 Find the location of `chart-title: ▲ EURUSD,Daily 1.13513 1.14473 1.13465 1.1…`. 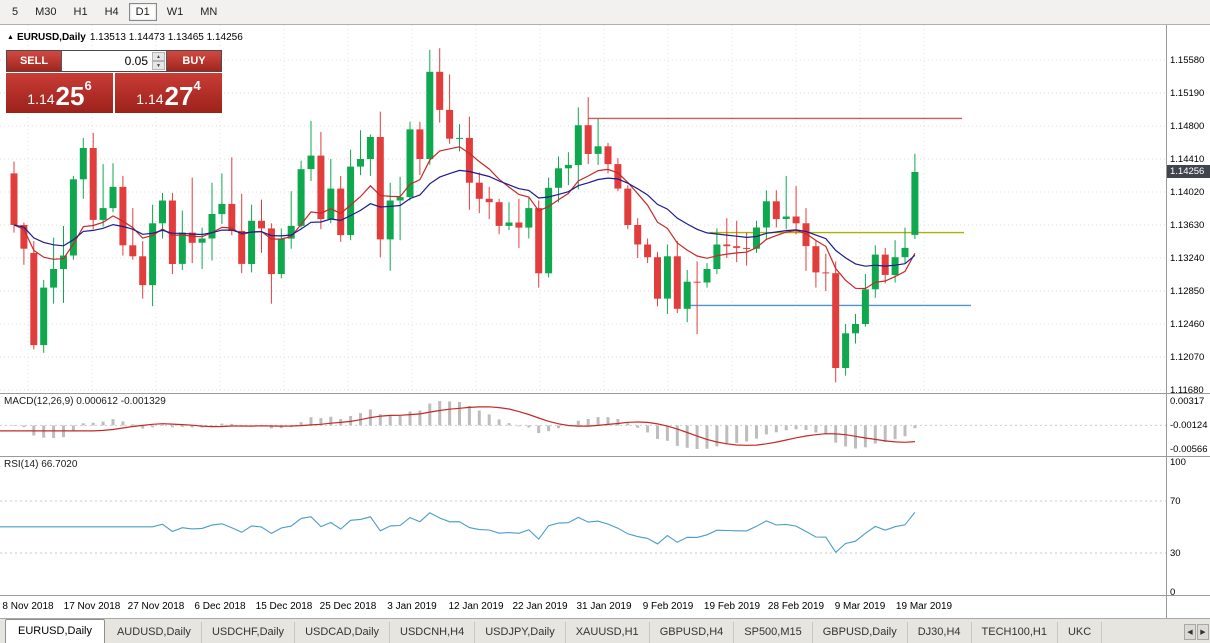

chart-title: ▲ EURUSD,Daily 1.13513 1.14473 1.13465 1.1… is located at coordinates (125, 37).